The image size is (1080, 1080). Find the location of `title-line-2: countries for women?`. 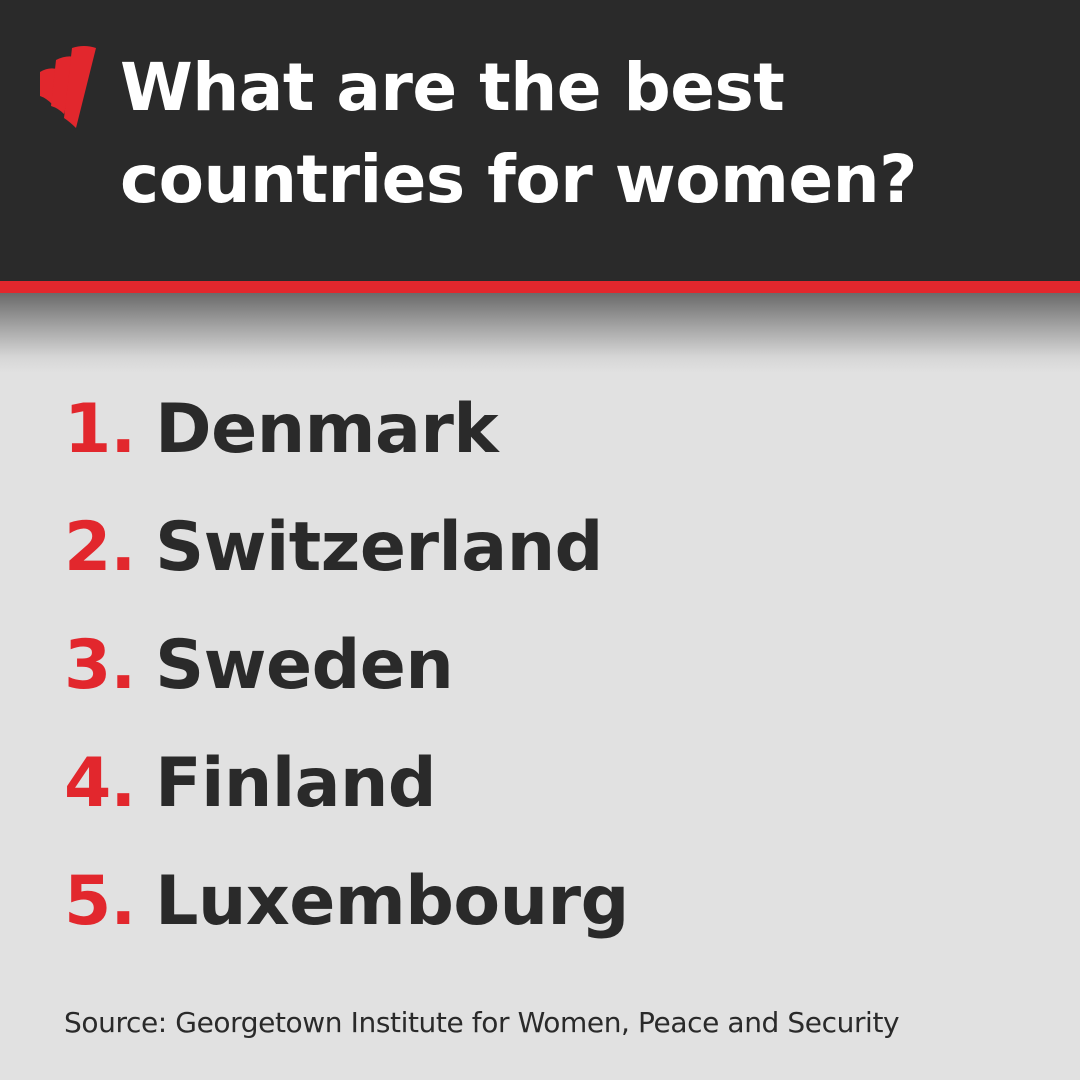

title-line-2: countries for women? is located at coordinates (518, 179).